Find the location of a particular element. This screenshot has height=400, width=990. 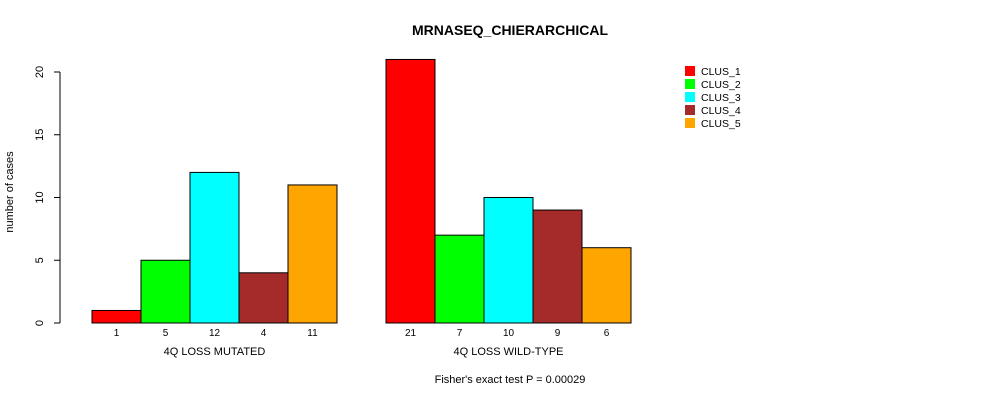

chart-subtitle: Fisher's exact test P = 0.00029 is located at coordinates (510, 380).